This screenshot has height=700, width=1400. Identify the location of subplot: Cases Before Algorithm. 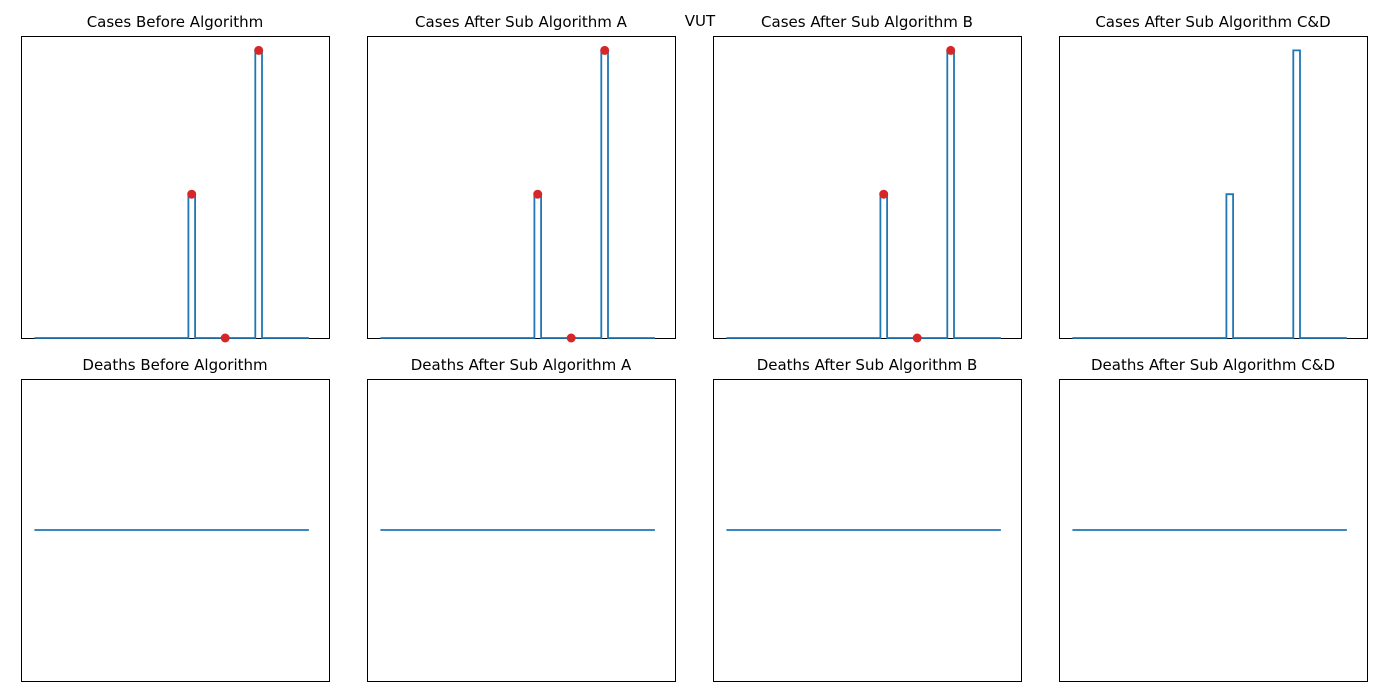
(175, 178).